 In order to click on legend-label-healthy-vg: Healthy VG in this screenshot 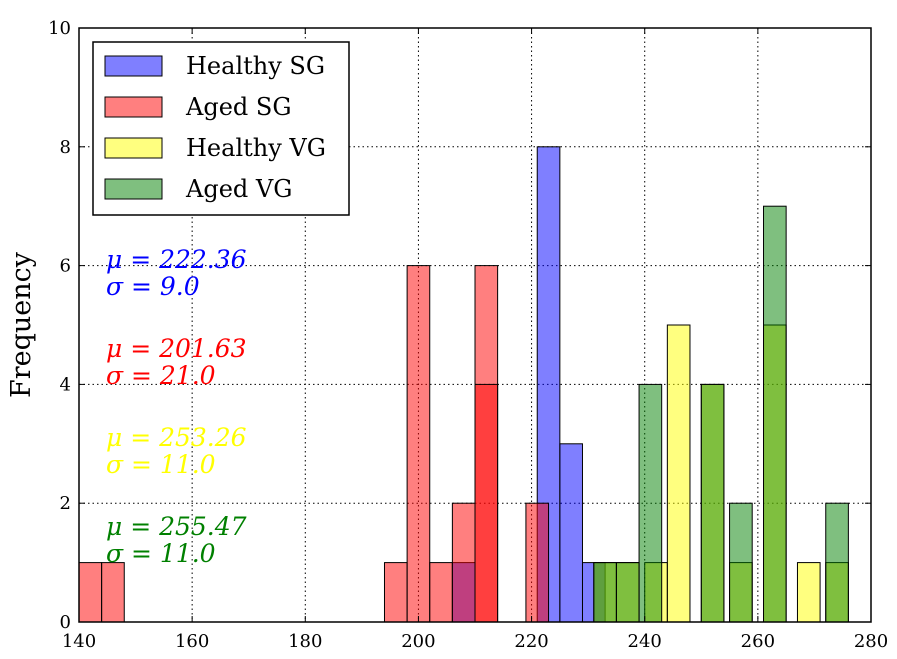, I will do `click(256, 148)`.